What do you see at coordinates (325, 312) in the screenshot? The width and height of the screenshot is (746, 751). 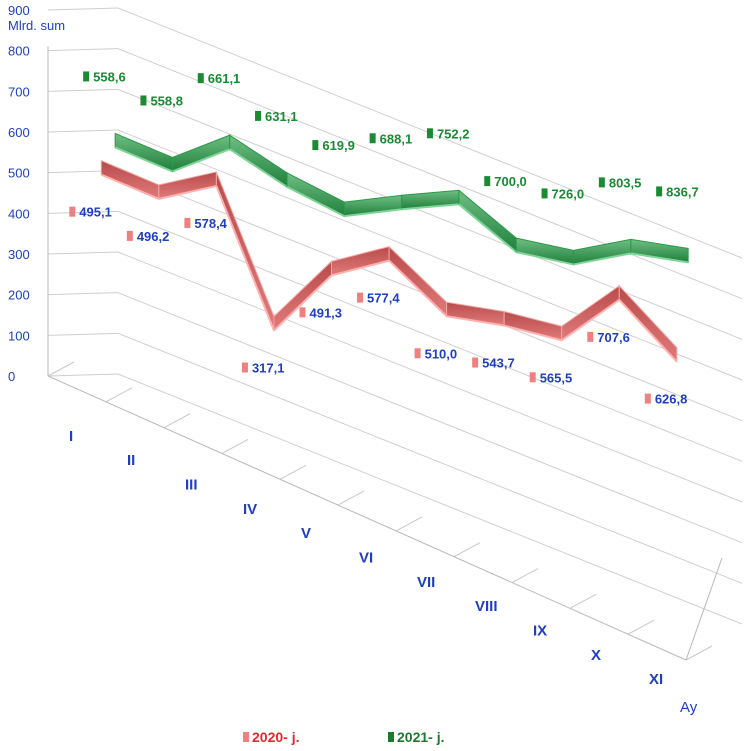 I see `data-label: 491,3` at bounding box center [325, 312].